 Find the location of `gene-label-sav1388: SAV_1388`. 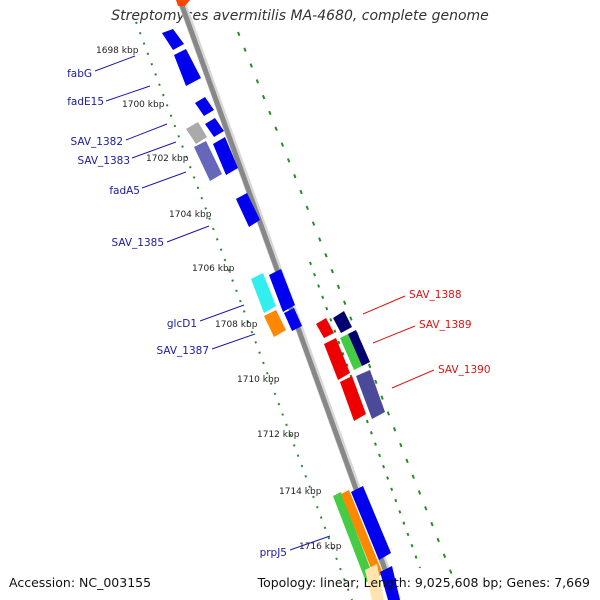

gene-label-sav1388: SAV_1388 is located at coordinates (435, 295).